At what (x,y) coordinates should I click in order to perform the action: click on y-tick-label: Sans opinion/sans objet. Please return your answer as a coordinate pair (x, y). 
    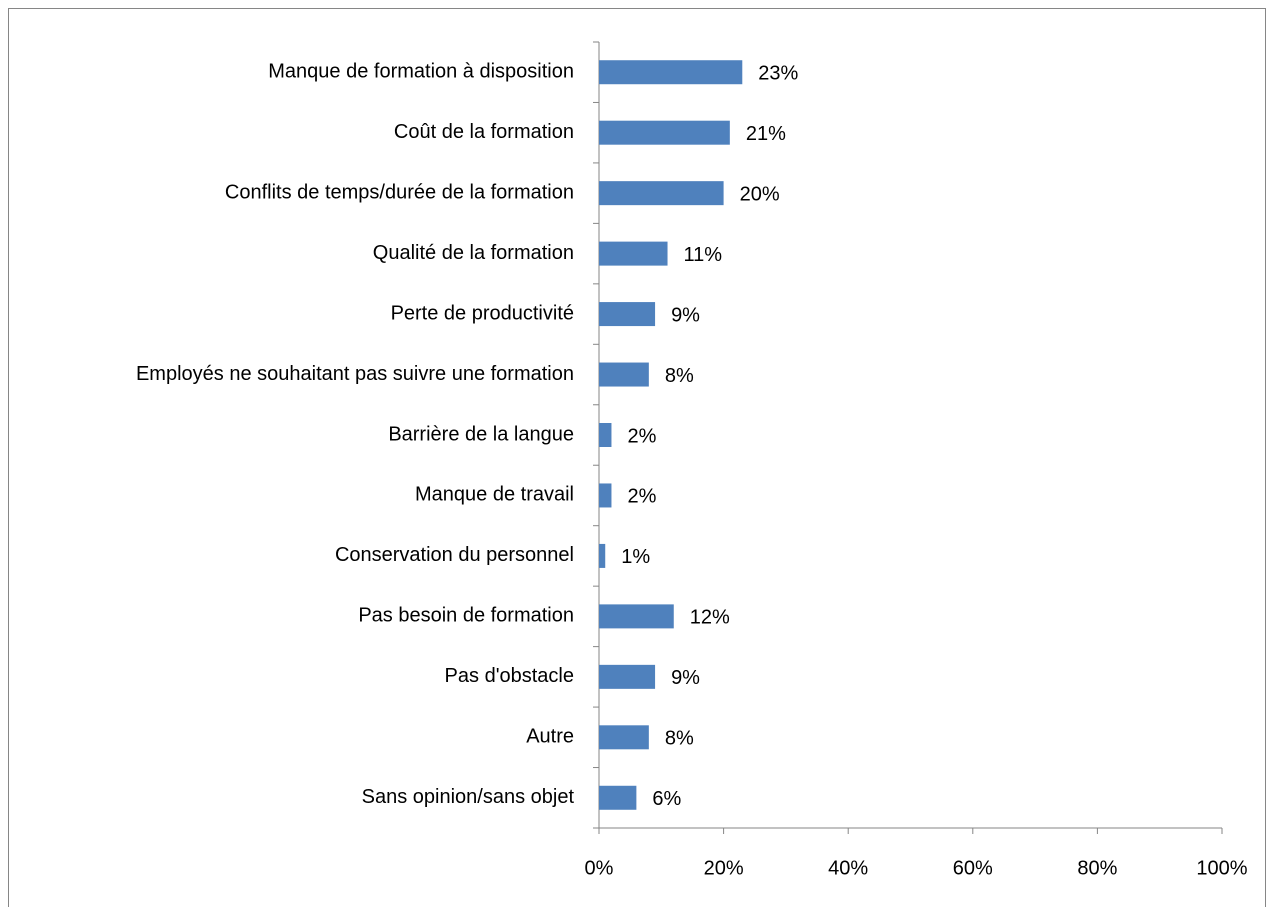
    Looking at the image, I should click on (468, 797).